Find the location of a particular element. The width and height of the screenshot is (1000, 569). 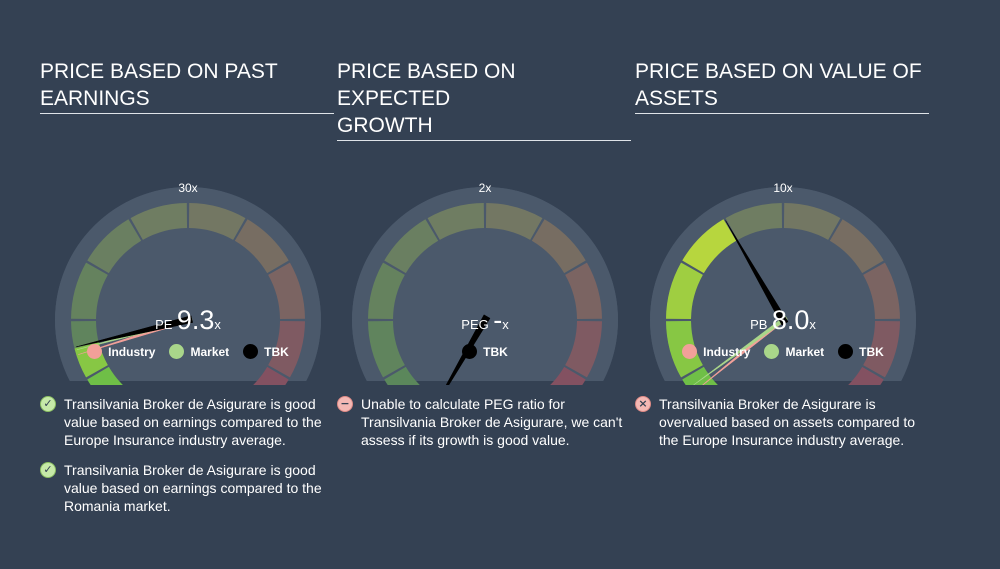

panel-title: PRICE BASED ON EXPECTED GROWTH is located at coordinates (484, 99).